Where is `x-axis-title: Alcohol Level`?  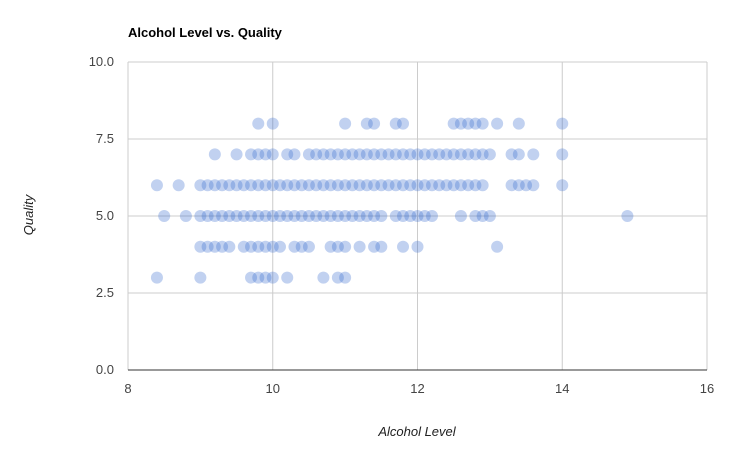 x-axis-title: Alcohol Level is located at coordinates (416, 431).